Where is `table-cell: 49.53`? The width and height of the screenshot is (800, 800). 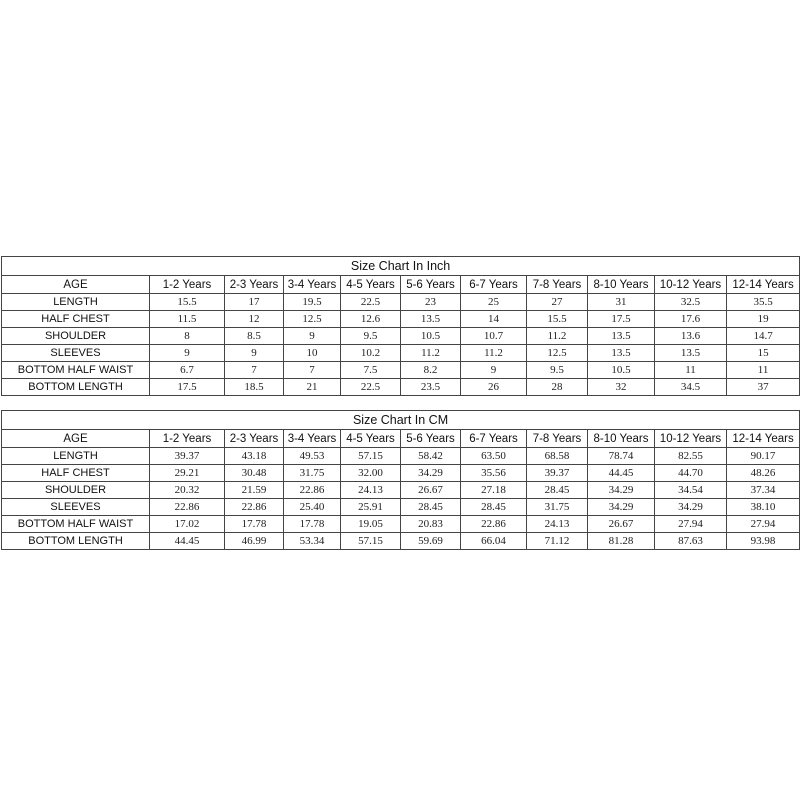 table-cell: 49.53 is located at coordinates (312, 456).